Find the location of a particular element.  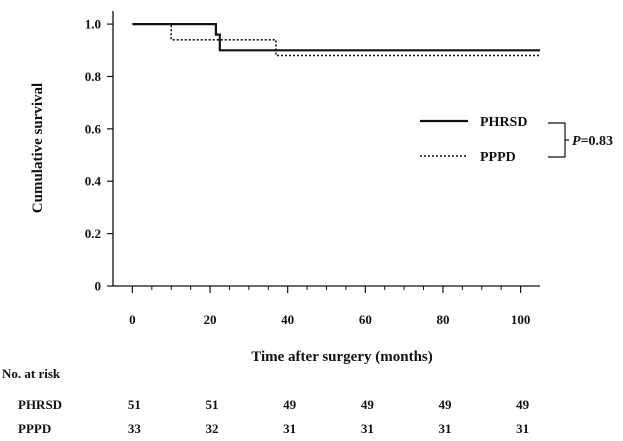

risk-table-title: No. at risk is located at coordinates (31, 373).